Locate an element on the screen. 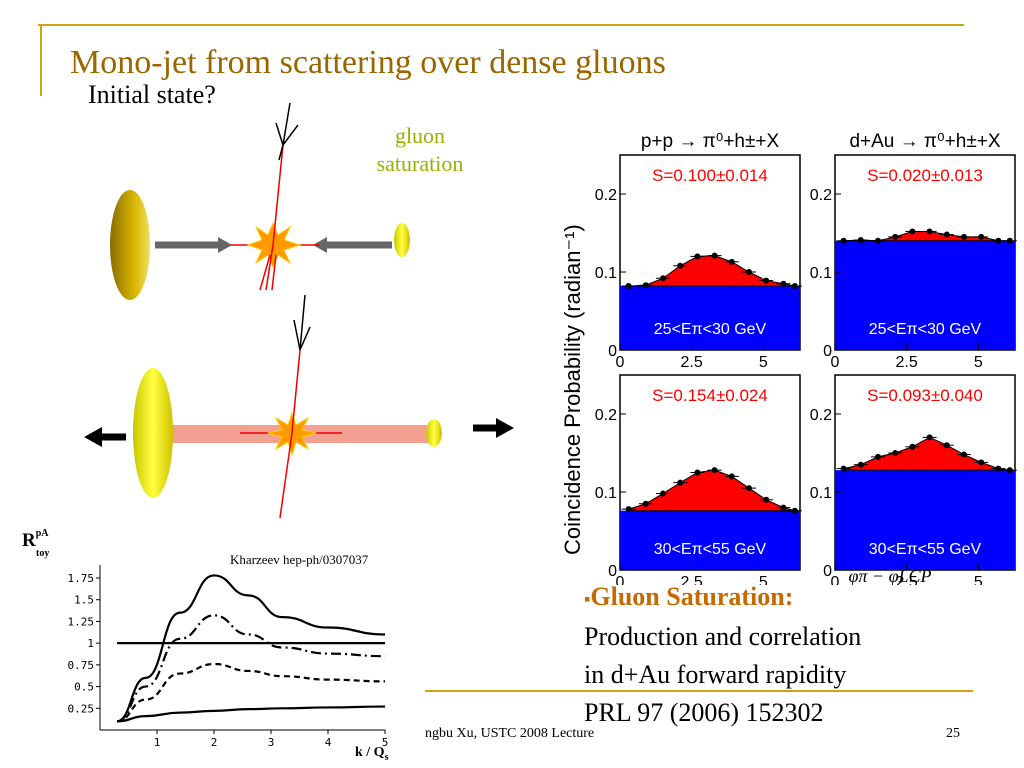 The image size is (1024, 768). panel-range-label-1: 25<Eπ<30 GeV is located at coordinates (925, 329).